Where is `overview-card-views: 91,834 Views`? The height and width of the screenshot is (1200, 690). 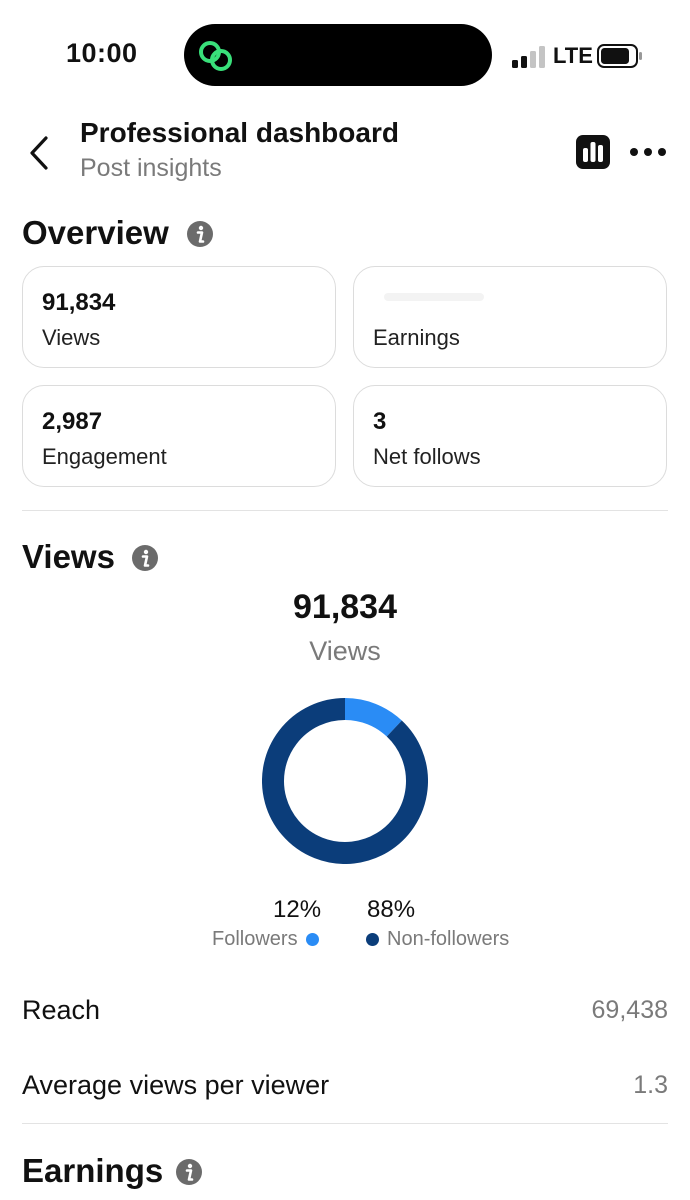
overview-card-views: 91,834 Views is located at coordinates (179, 317).